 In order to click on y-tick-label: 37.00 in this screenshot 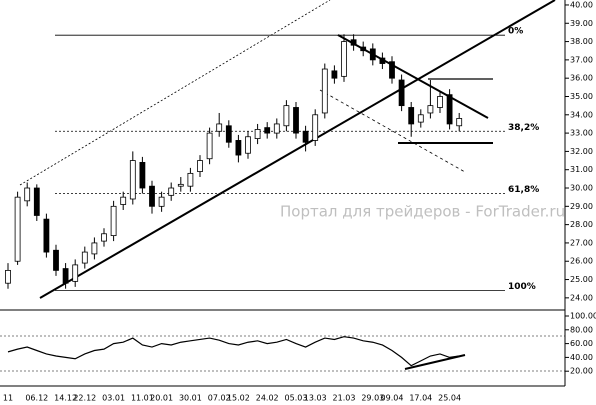, I will do `click(581, 59)`.